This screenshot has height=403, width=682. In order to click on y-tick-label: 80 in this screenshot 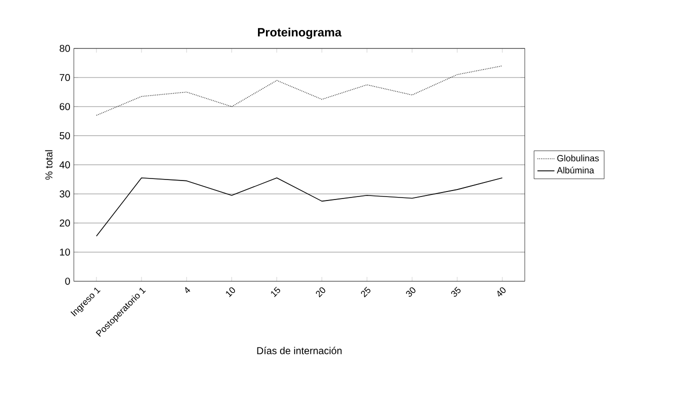, I will do `click(65, 48)`.